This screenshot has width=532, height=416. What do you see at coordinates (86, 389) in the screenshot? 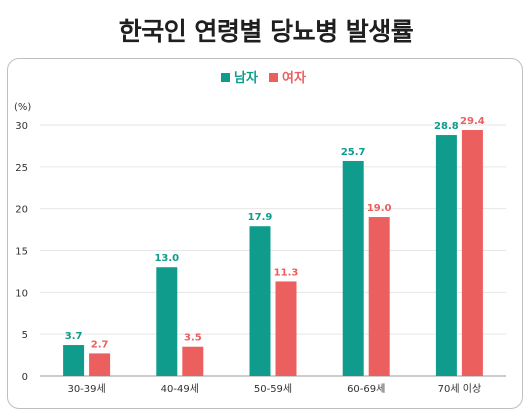
I see `x-tick-label: 30-39세` at bounding box center [86, 389].